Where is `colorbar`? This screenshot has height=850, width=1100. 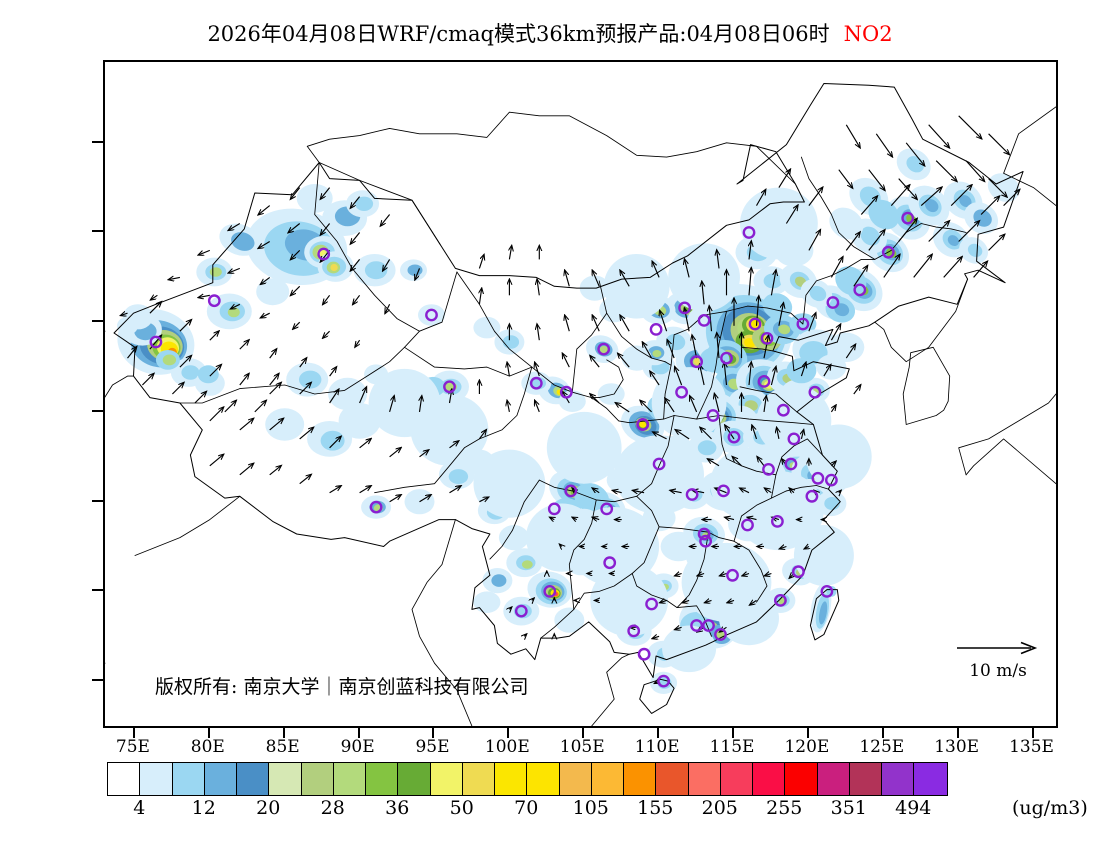 colorbar is located at coordinates (527, 779).